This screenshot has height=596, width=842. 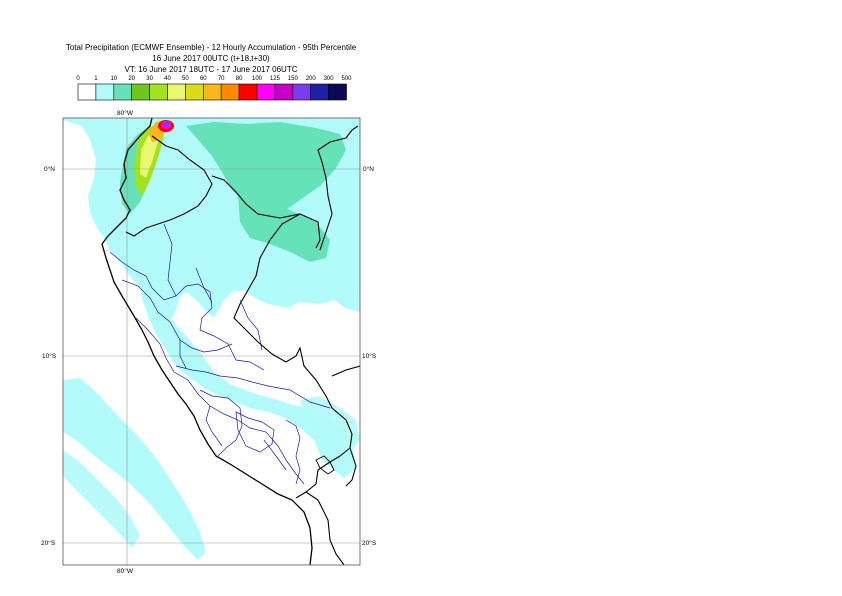 I want to click on legend-tick-label: 50, so click(x=185, y=79).